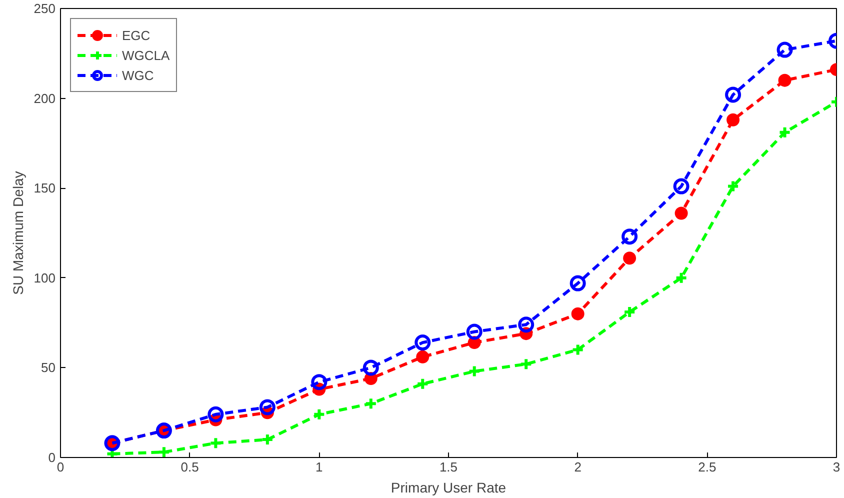 This screenshot has width=844, height=498. What do you see at coordinates (52, 457) in the screenshot?
I see `y-tick-label: 0` at bounding box center [52, 457].